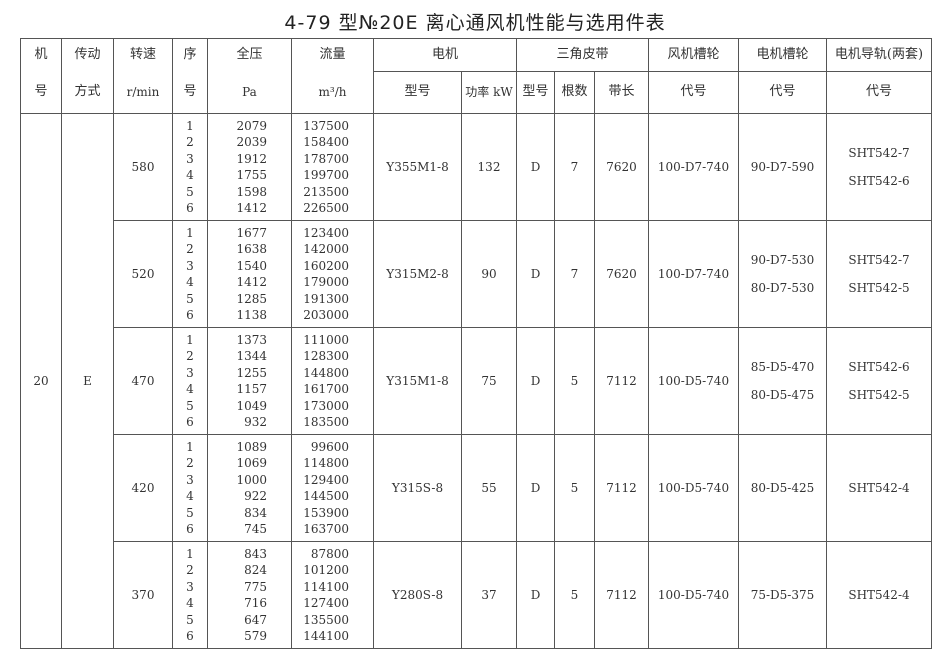 The height and width of the screenshot is (663, 950). I want to click on belt-count-cell: 5, so click(574, 381).